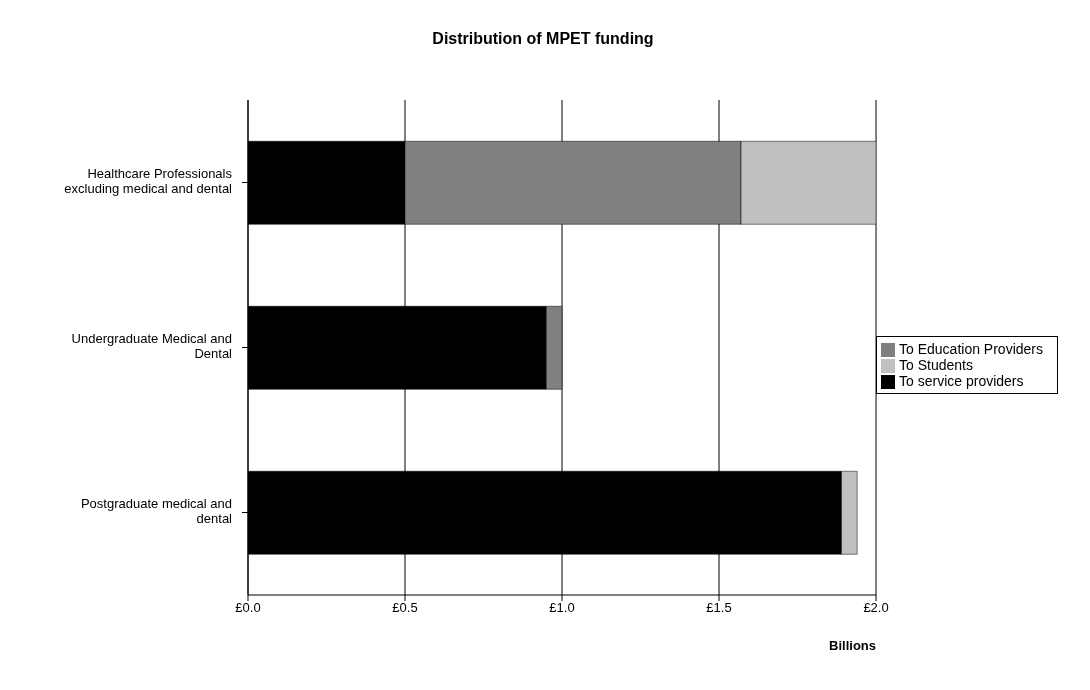 Image resolution: width=1090 pixels, height=690 pixels. Describe the element at coordinates (971, 348) in the screenshot. I see `legend-label: To Education Providers` at that location.